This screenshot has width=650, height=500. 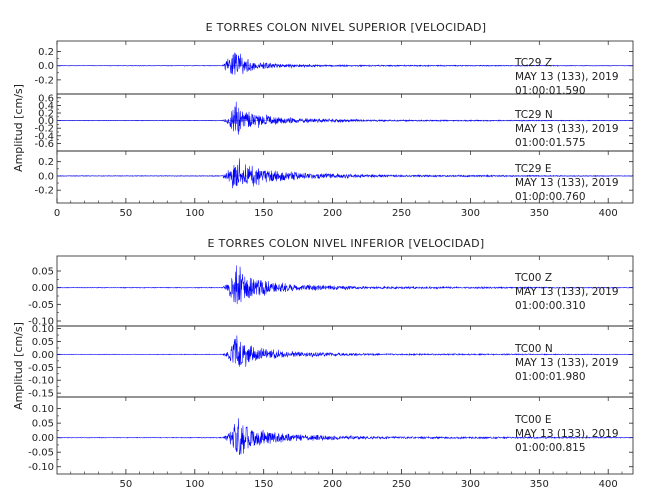 I want to click on panel-upper-n-trace, so click(x=345, y=118).